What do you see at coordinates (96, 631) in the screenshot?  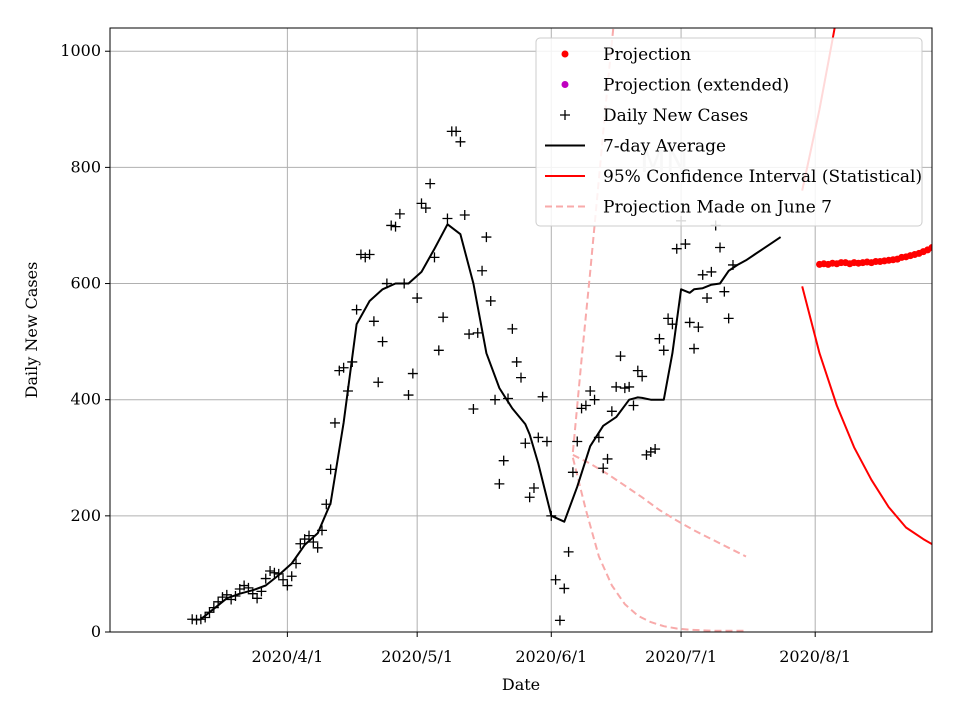 I see `y-tick-label: 0` at bounding box center [96, 631].